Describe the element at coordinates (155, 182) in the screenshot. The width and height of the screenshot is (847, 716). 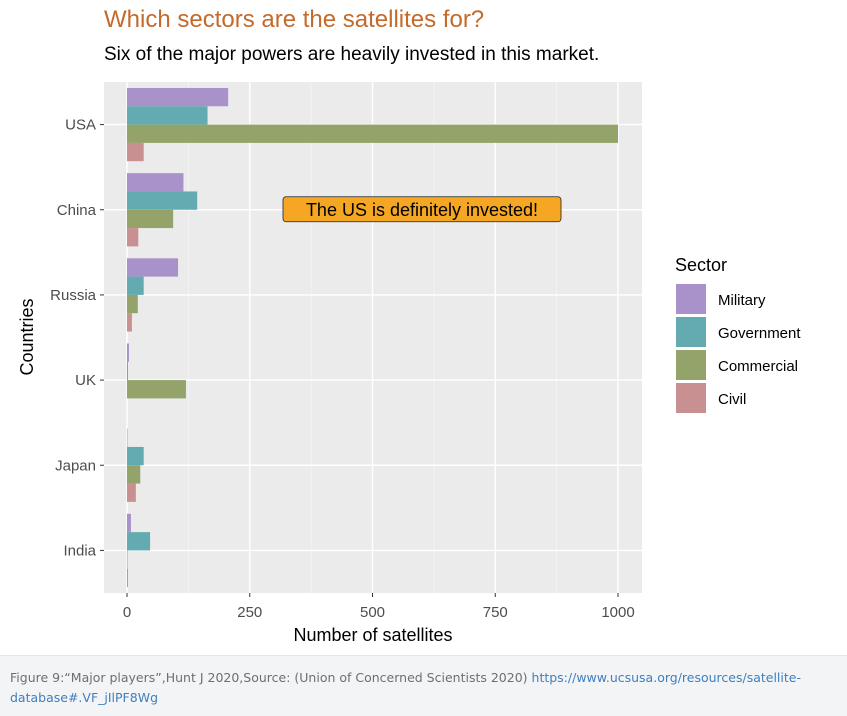
I see `bar-china-military` at that location.